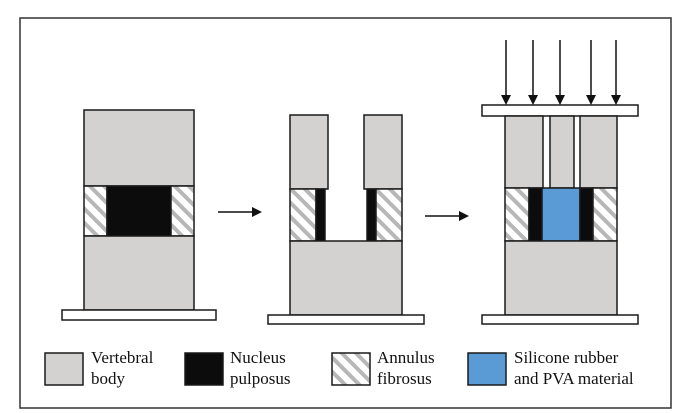 The width and height of the screenshot is (683, 413). What do you see at coordinates (562, 152) in the screenshot?
I see `vertebral-body-upper-middle` at bounding box center [562, 152].